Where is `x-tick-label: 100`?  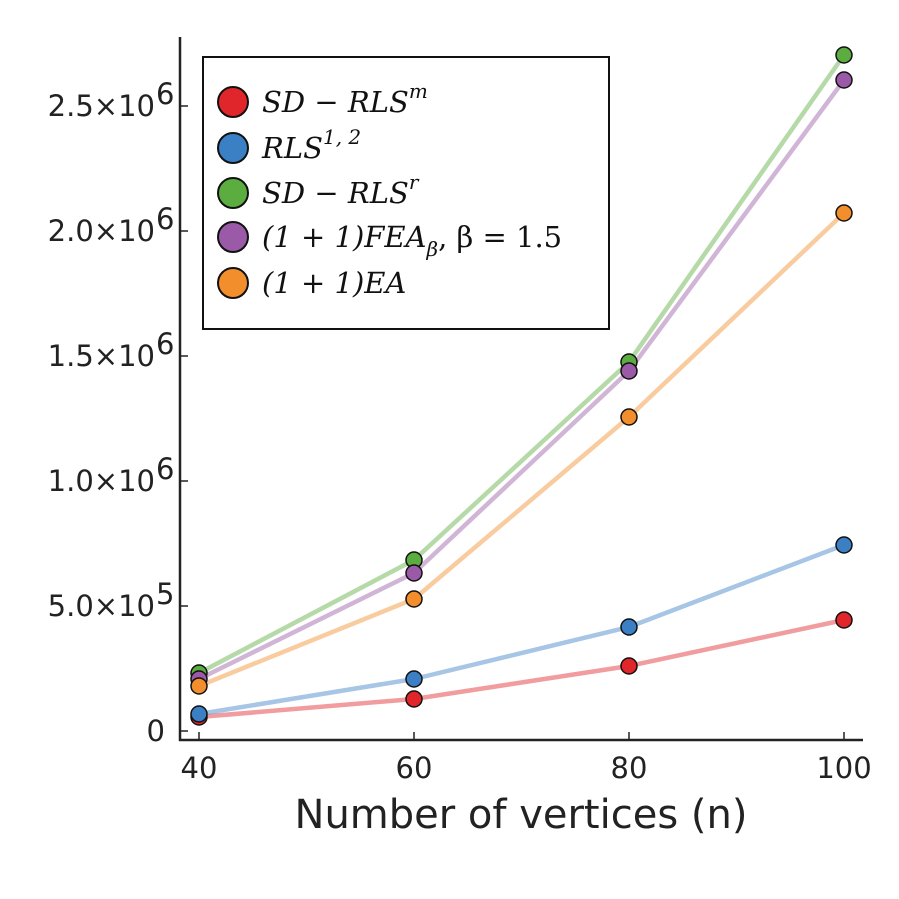 x-tick-label: 100 is located at coordinates (843, 768).